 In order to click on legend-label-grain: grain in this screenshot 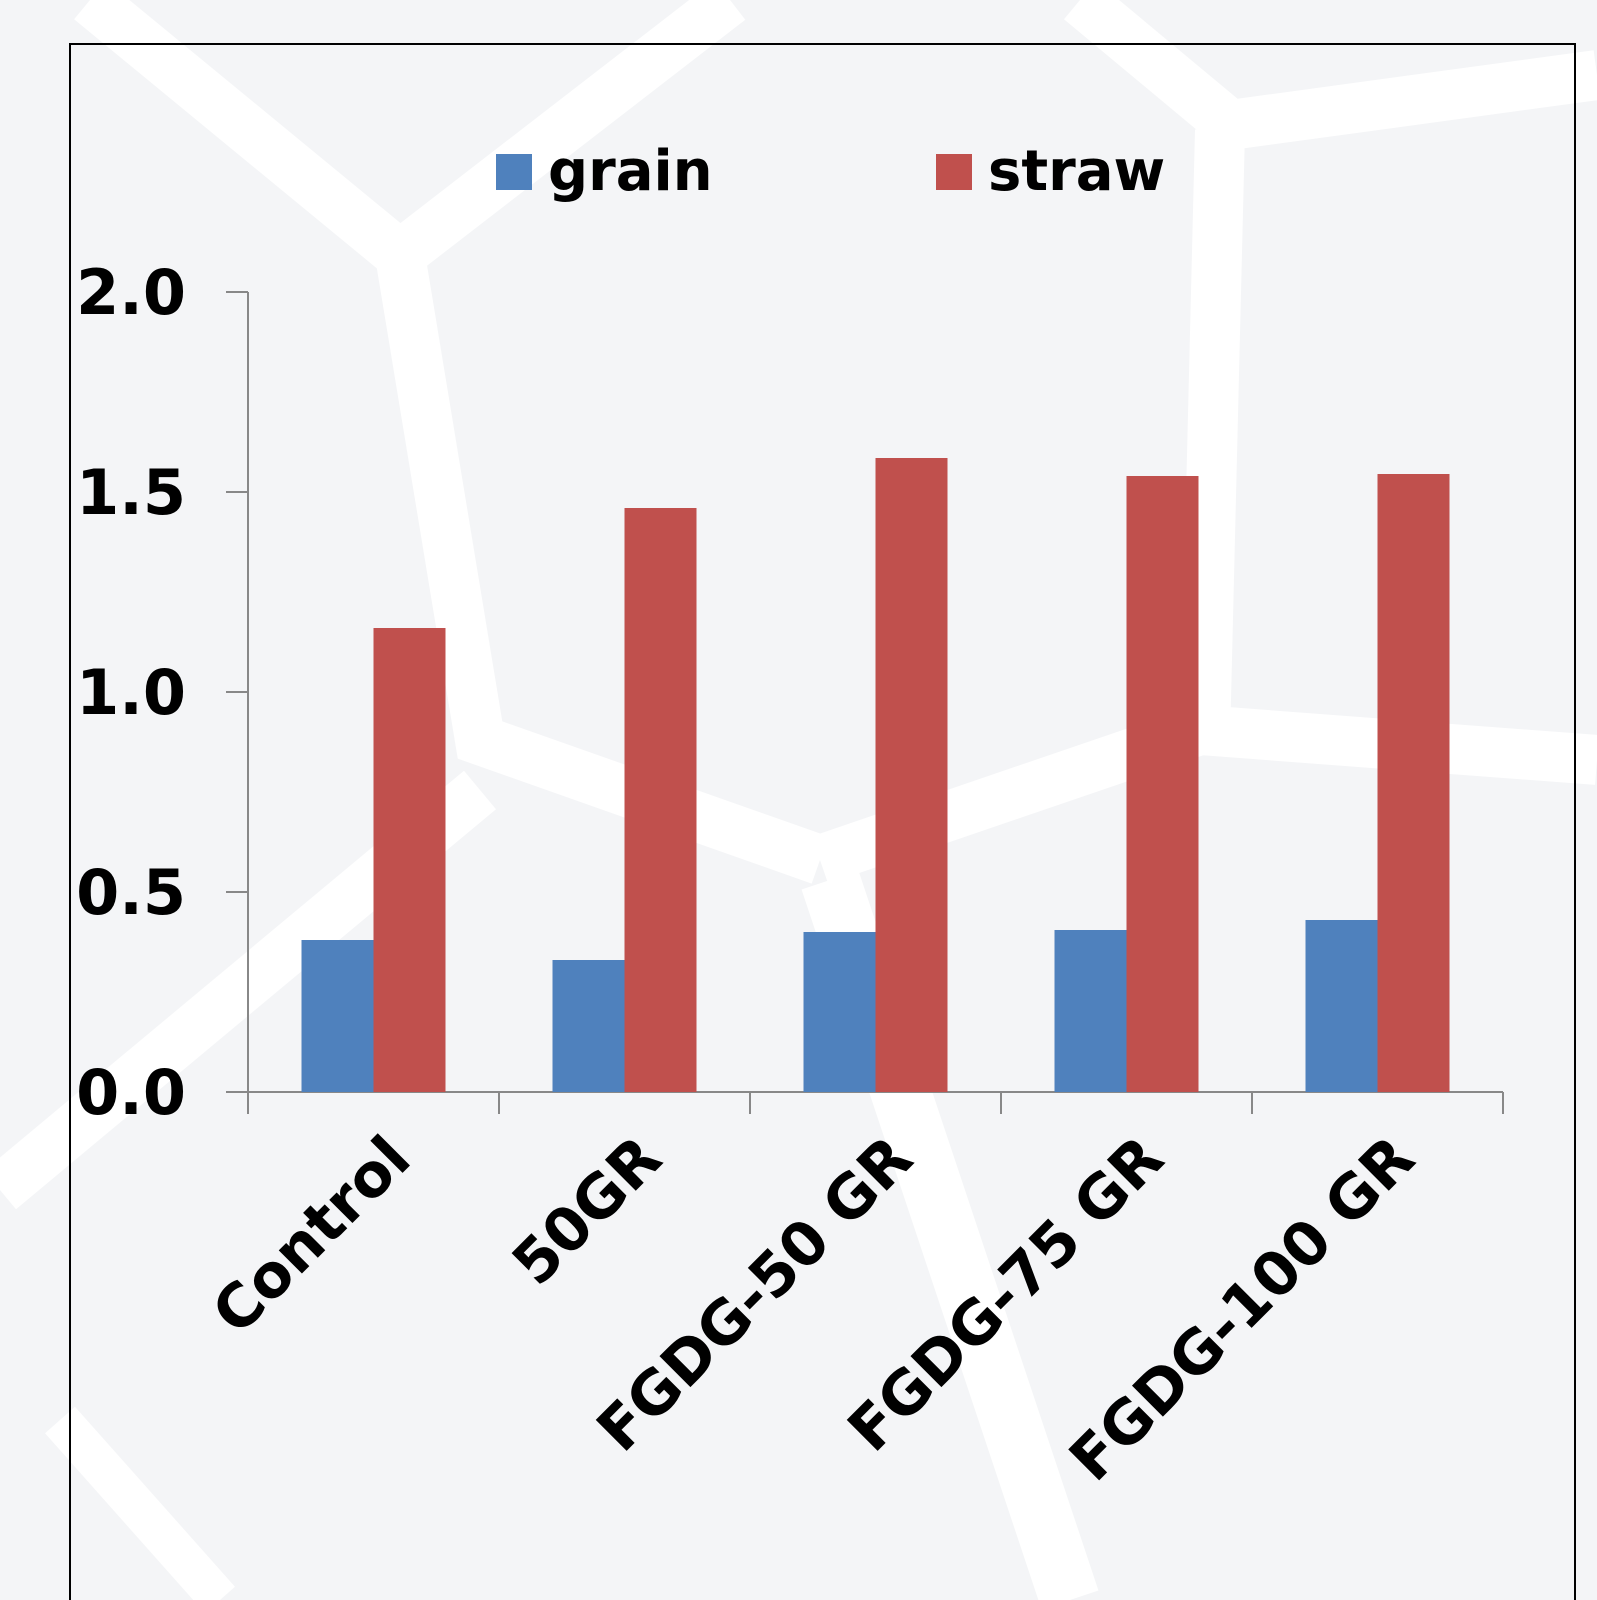, I will do `click(630, 171)`.